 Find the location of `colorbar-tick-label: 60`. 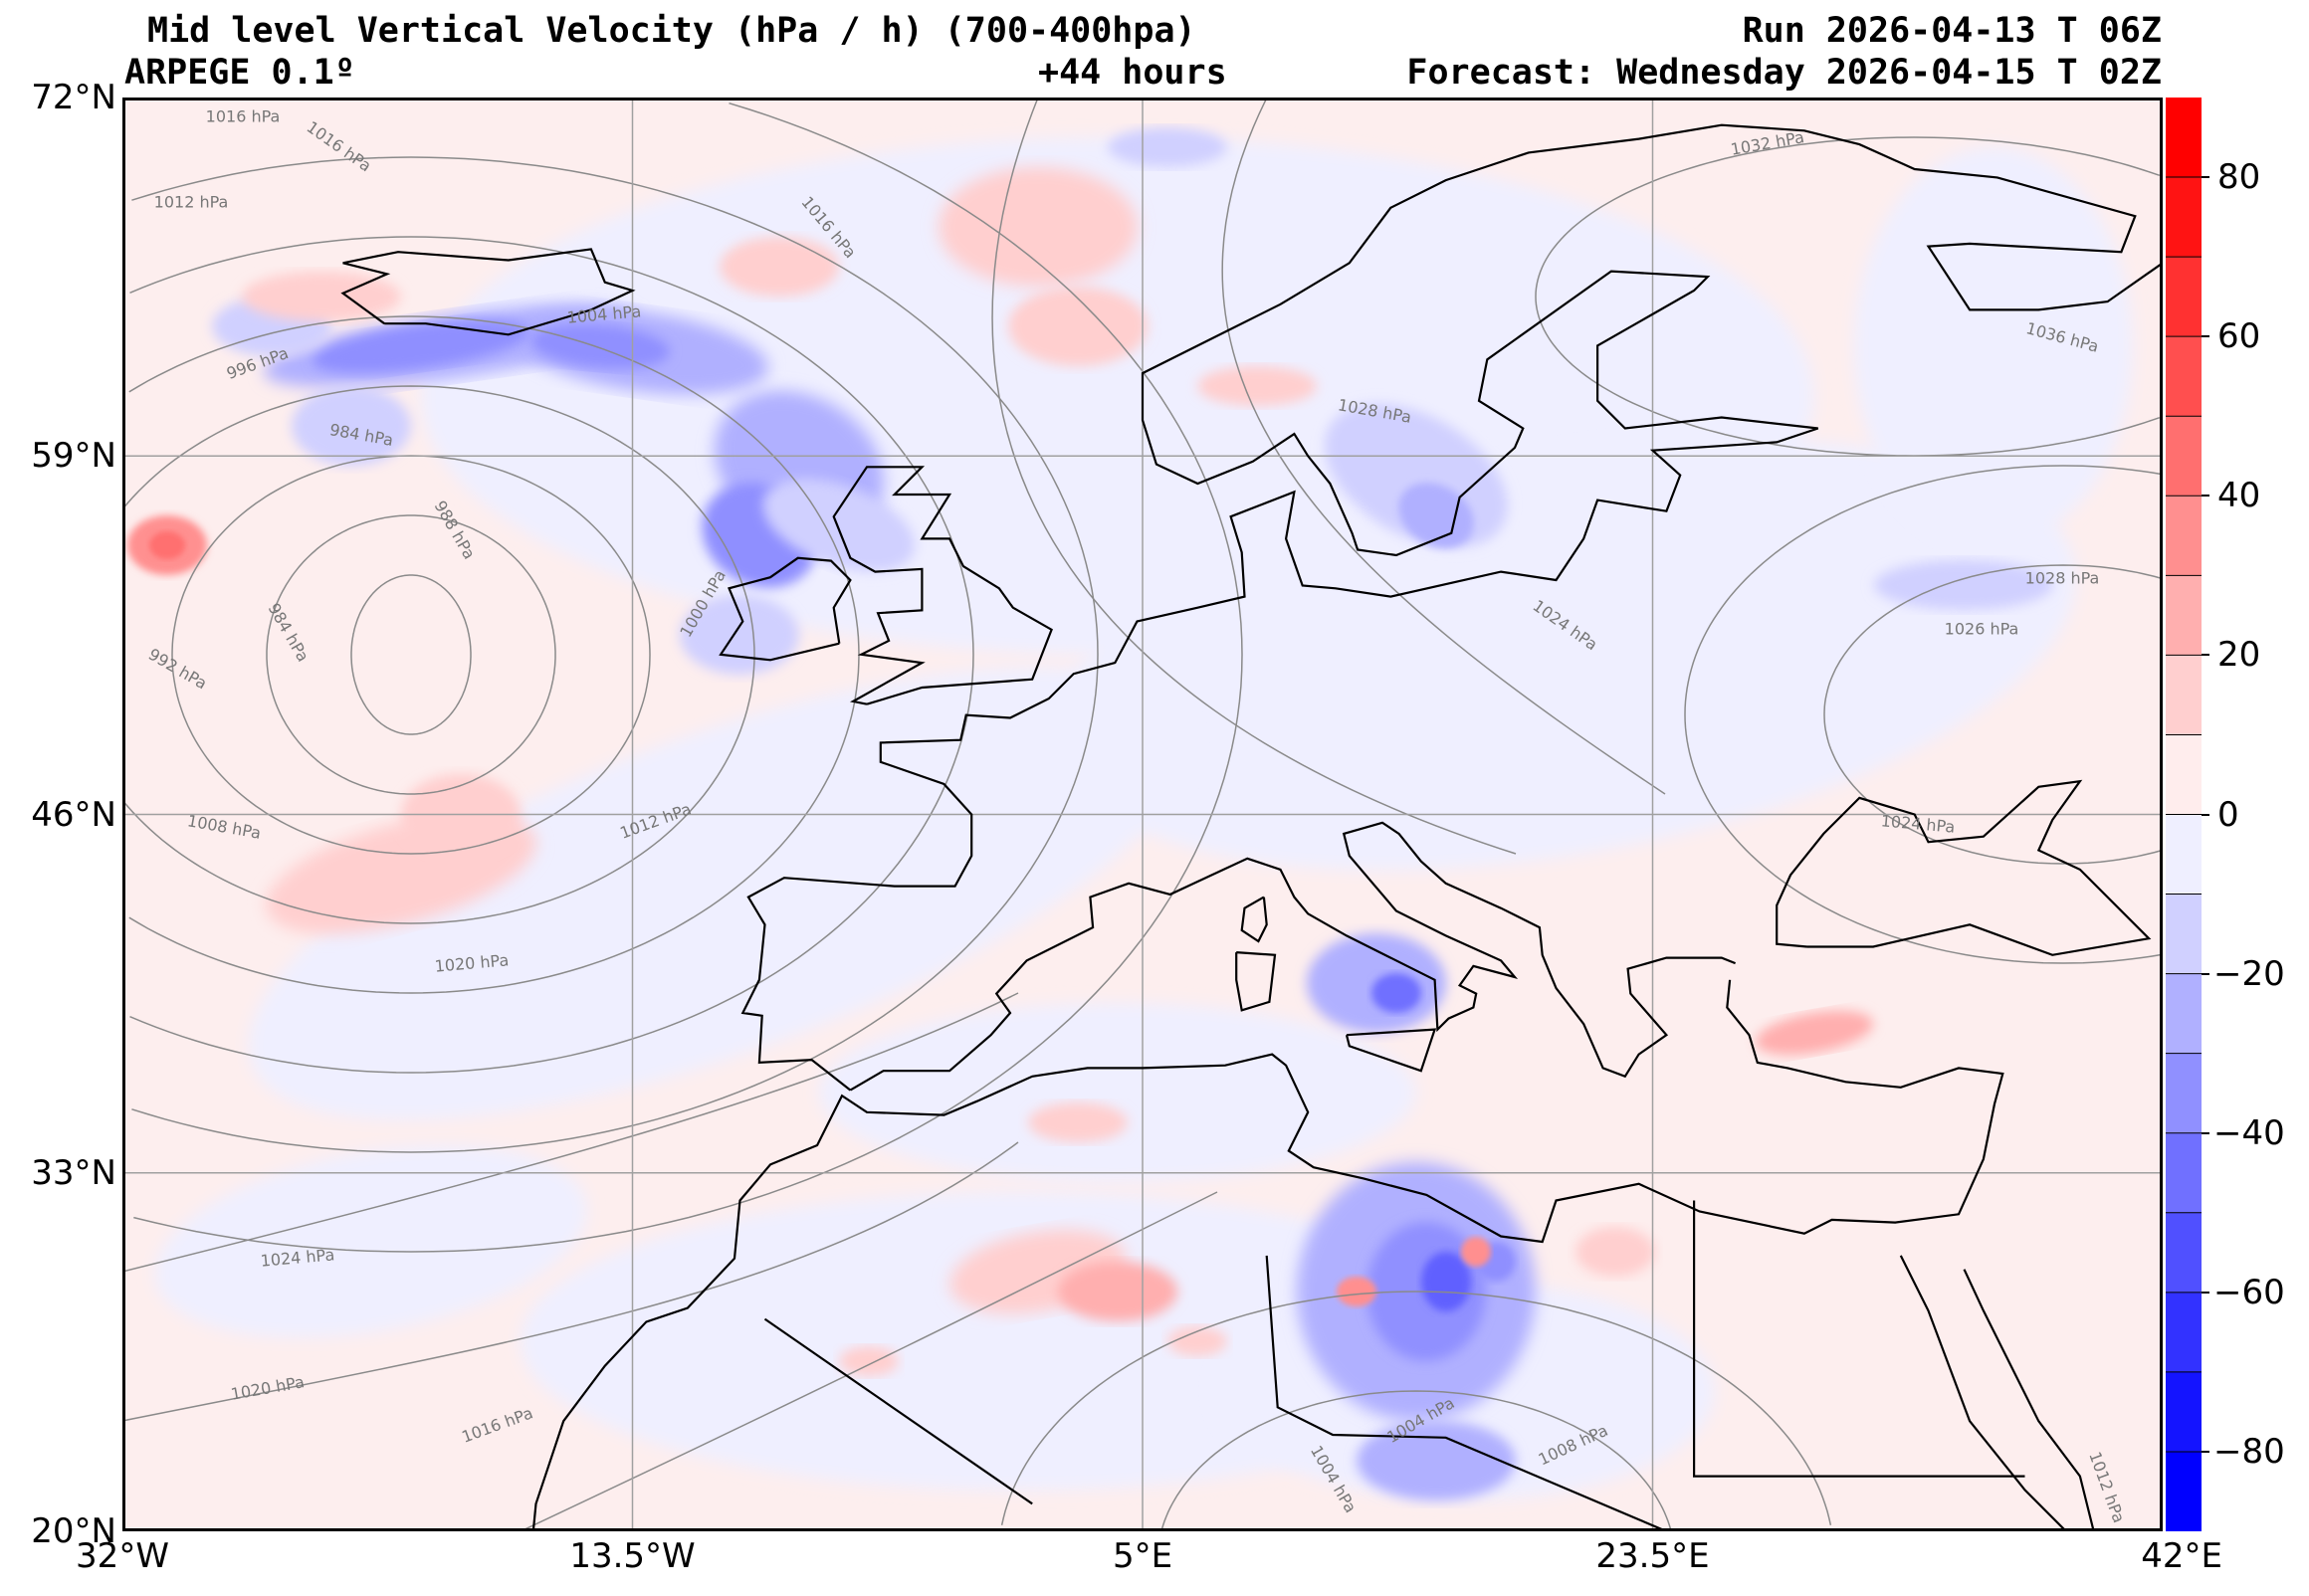

colorbar-tick-label: 60 is located at coordinates (2239, 336).